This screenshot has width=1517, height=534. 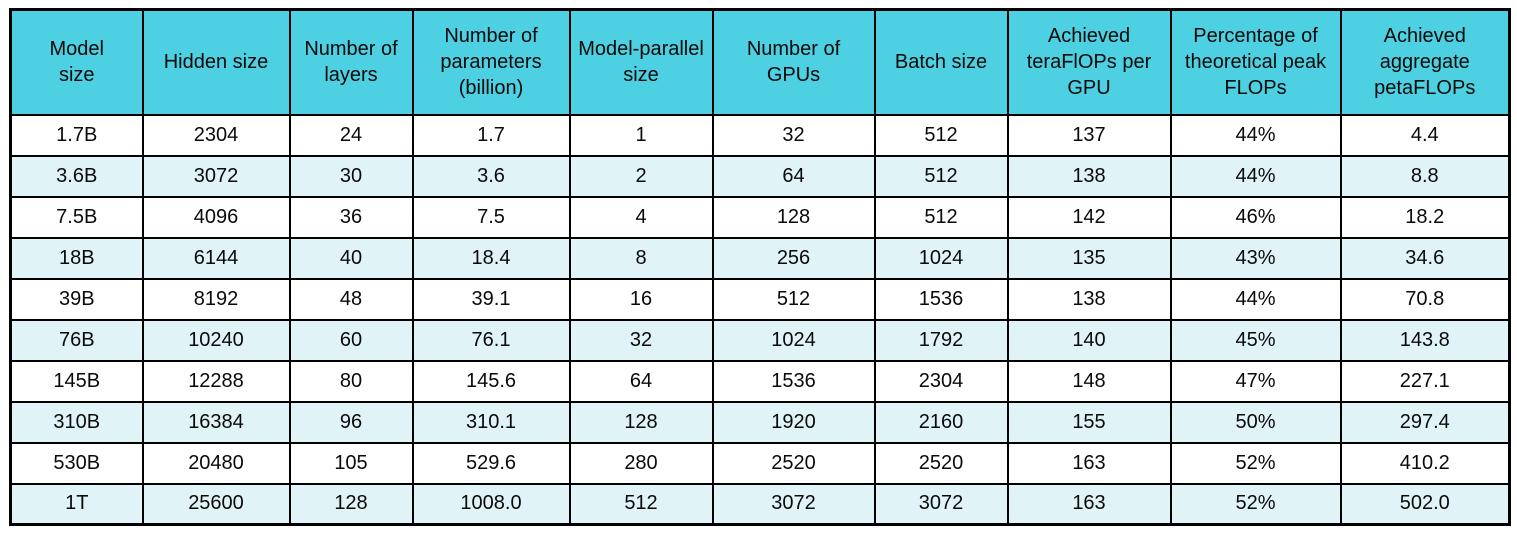 I want to click on column-header-number-of-layers: Number of layers, so click(x=351, y=62).